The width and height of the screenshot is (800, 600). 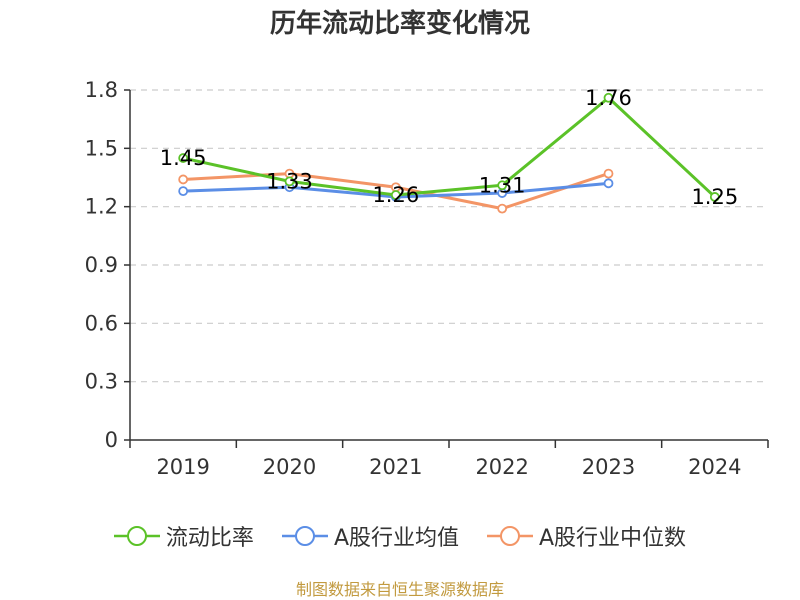 I want to click on series-1-point-2019, so click(x=183, y=191).